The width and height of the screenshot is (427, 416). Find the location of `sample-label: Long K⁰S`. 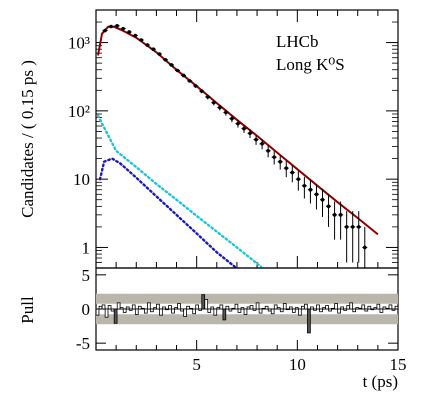

sample-label: Long K⁰S is located at coordinates (310, 64).